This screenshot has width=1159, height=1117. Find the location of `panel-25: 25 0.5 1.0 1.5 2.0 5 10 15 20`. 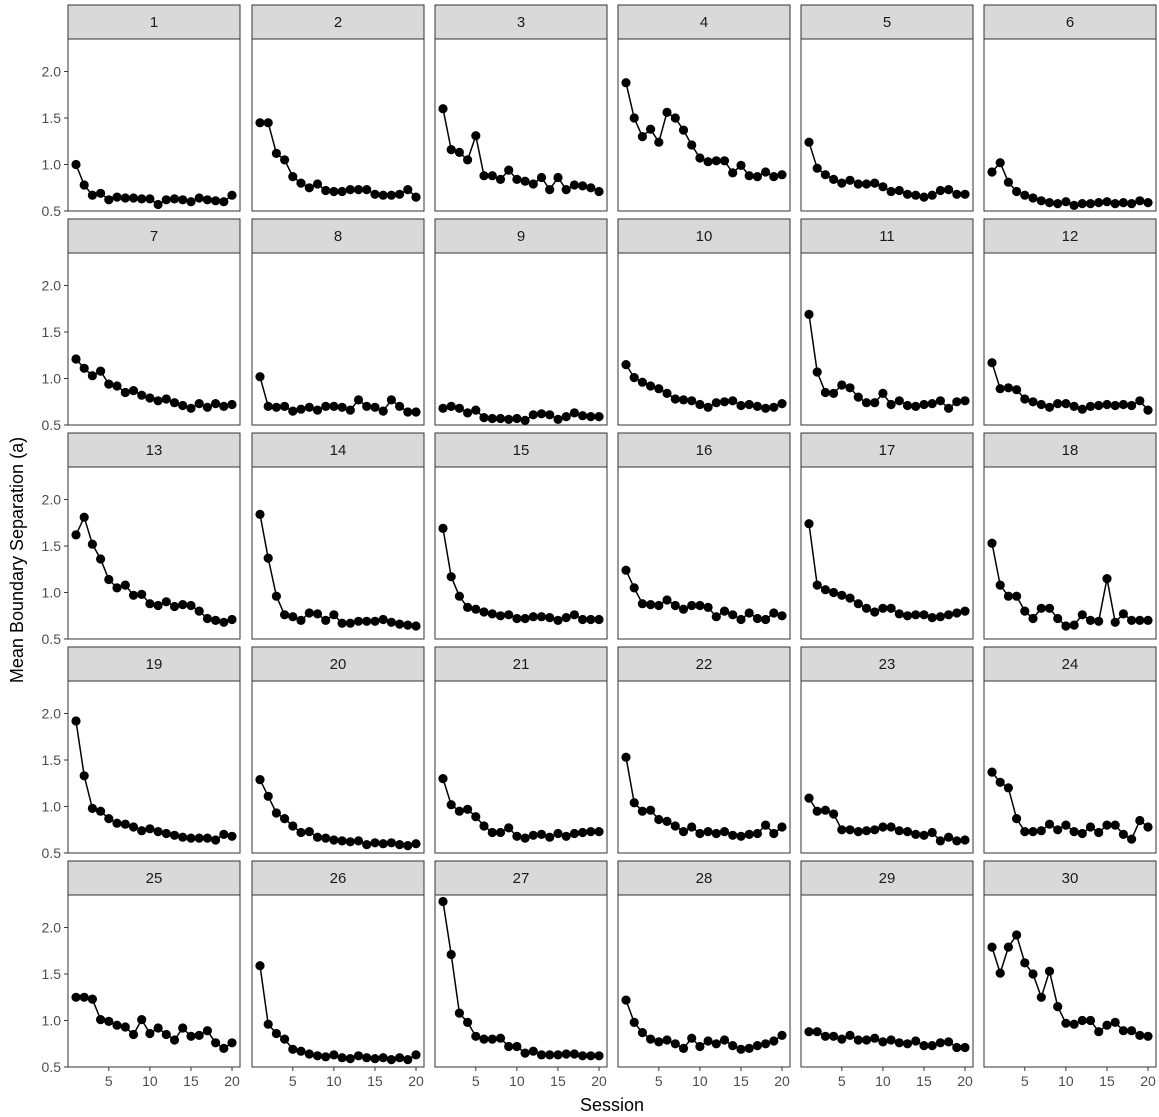

panel-25: 25 0.5 1.0 1.5 2.0 5 10 15 20 is located at coordinates (141, 974).